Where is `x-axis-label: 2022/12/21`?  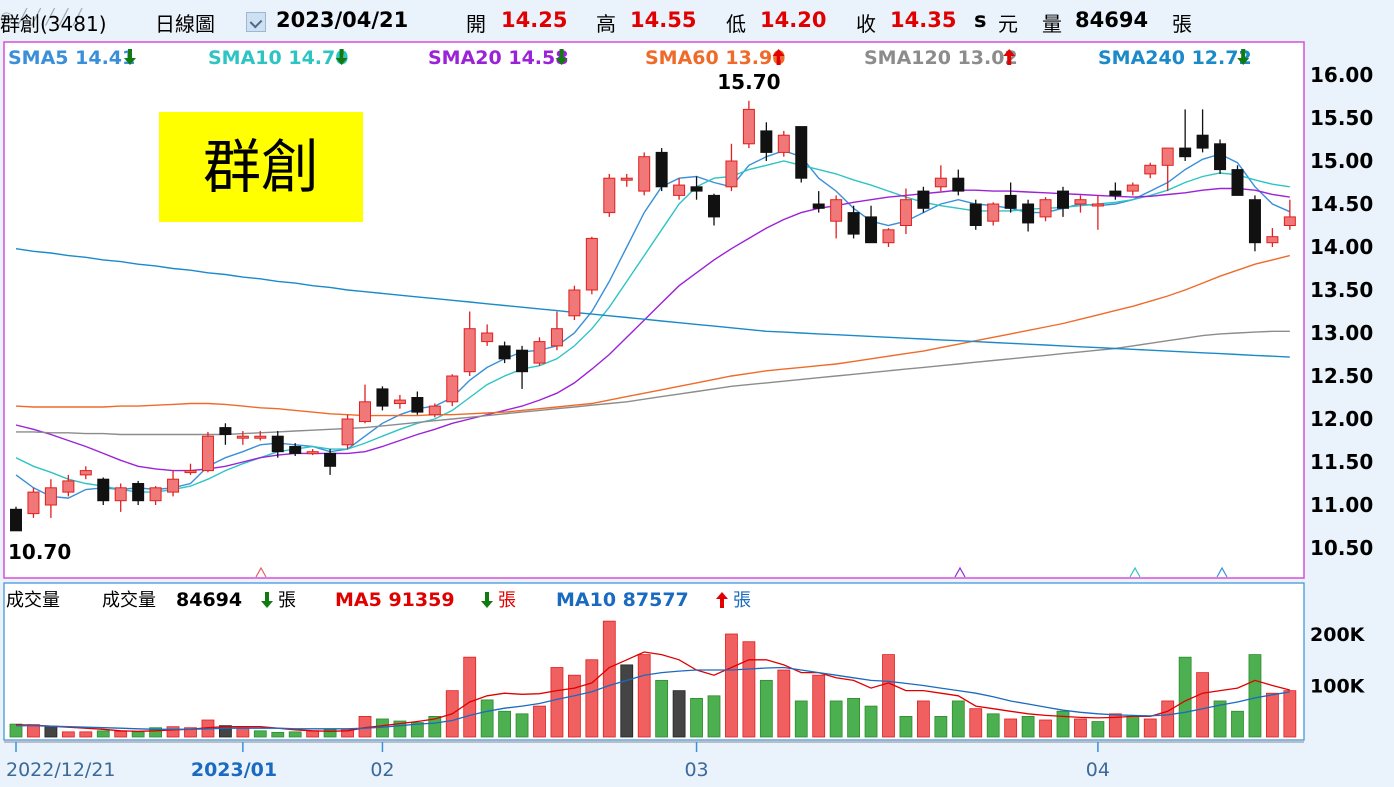
x-axis-label: 2022/12/21 is located at coordinates (61, 770).